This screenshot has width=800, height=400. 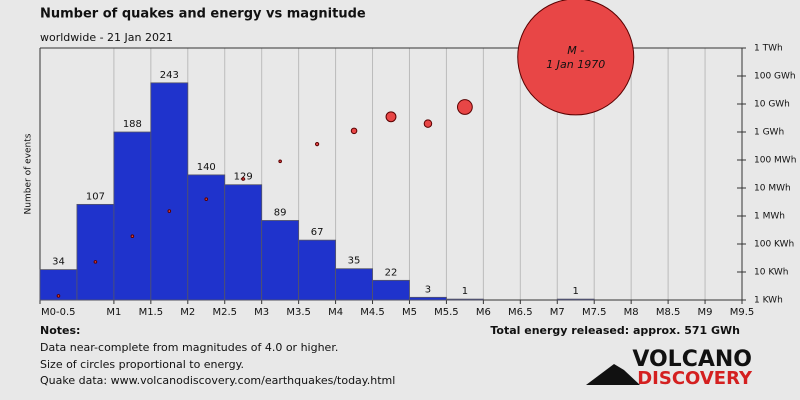 I want to click on data-label: 107, so click(x=95, y=196).